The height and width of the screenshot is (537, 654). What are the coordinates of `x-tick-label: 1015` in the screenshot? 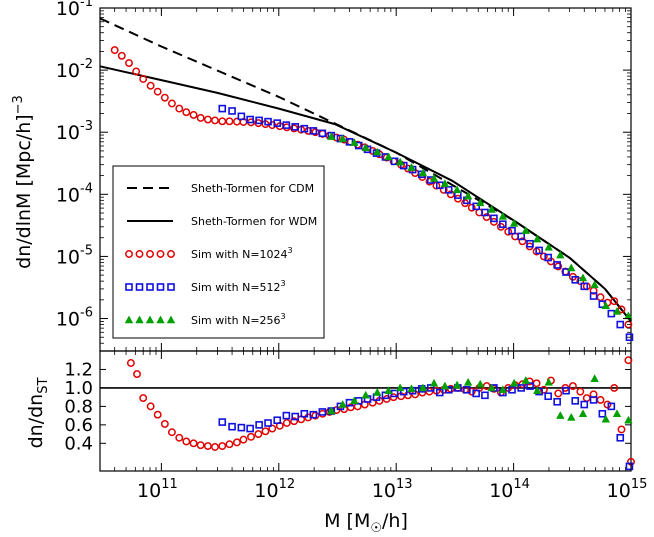 It's located at (627, 489).